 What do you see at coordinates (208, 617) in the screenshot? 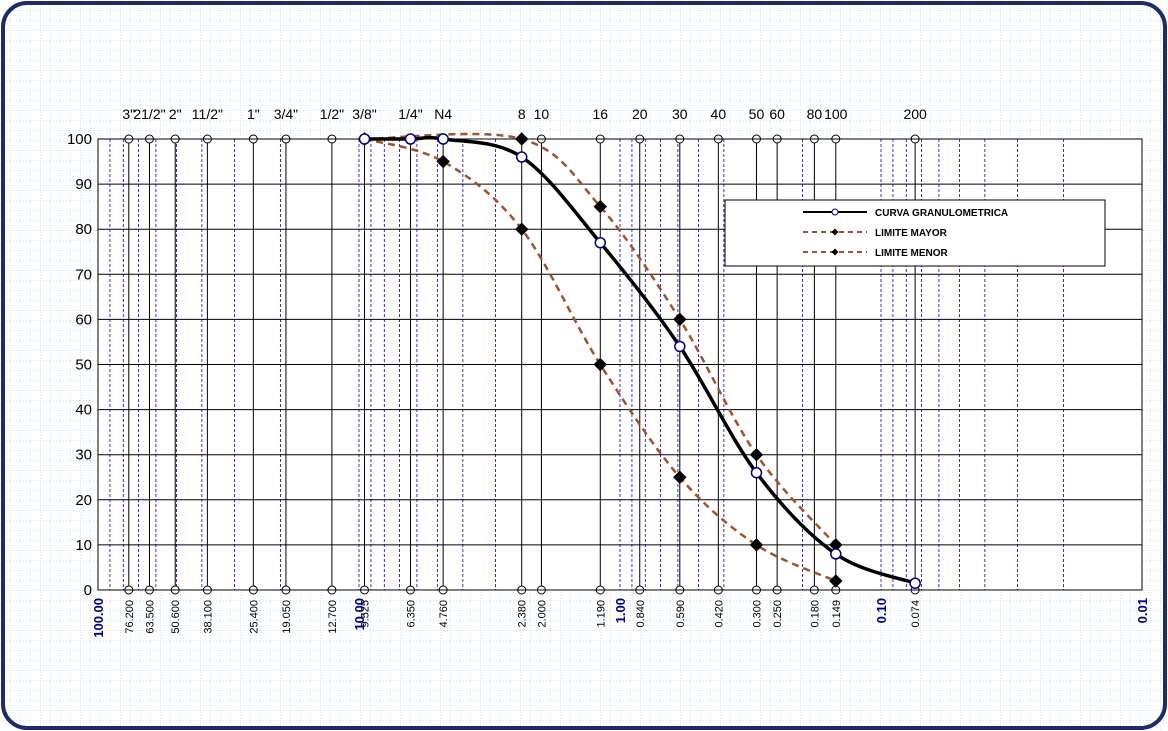
I see `sieve-opening-label: 38.100` at bounding box center [208, 617].